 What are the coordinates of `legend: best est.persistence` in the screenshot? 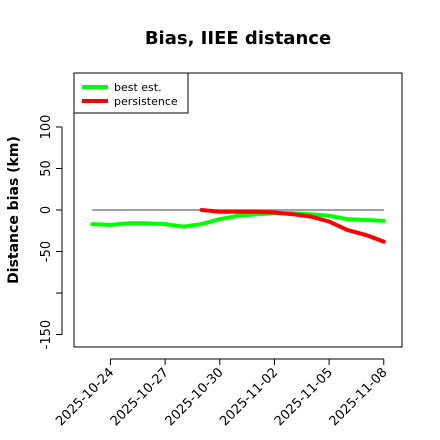 It's located at (131, 93).